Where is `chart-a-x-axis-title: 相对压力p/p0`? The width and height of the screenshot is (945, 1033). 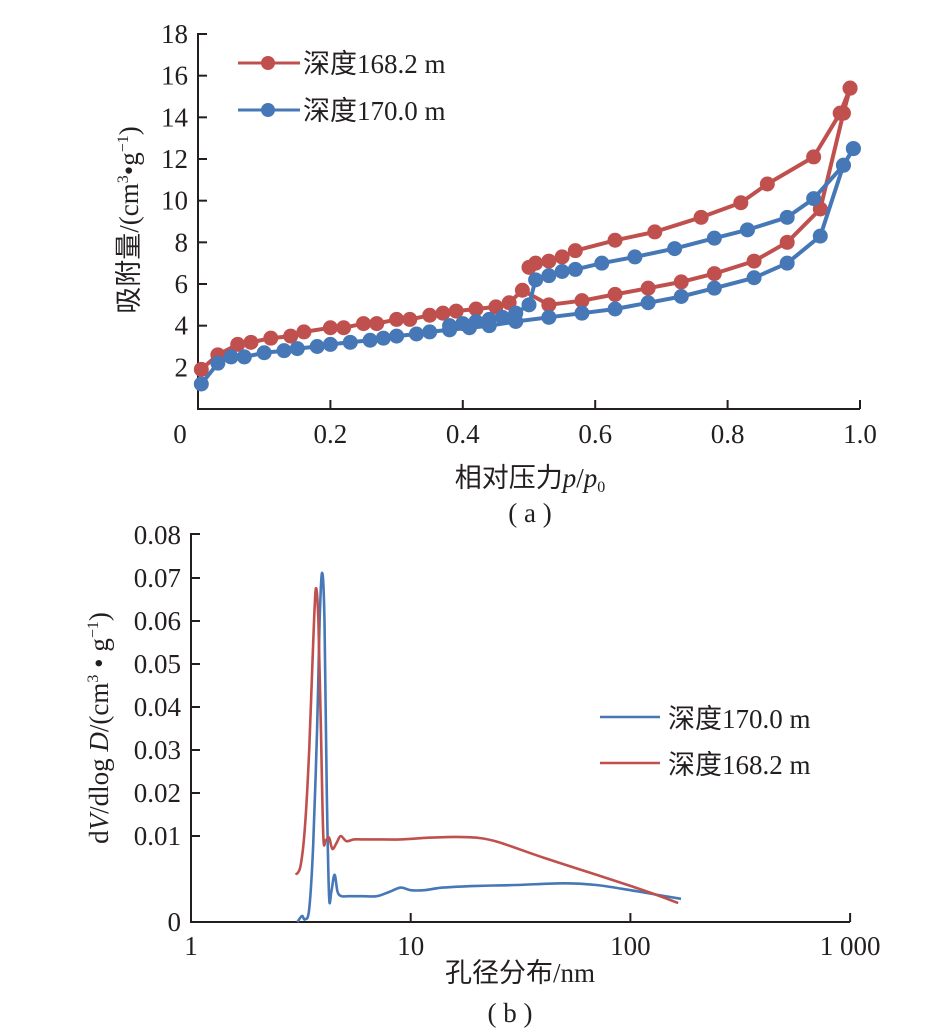 chart-a-x-axis-title: 相对压力p/p0 is located at coordinates (530, 479).